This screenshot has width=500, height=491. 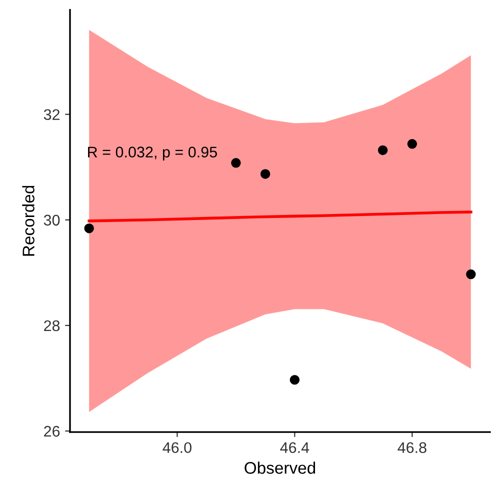 What do you see at coordinates (52, 326) in the screenshot?
I see `y-tick-label: 28` at bounding box center [52, 326].